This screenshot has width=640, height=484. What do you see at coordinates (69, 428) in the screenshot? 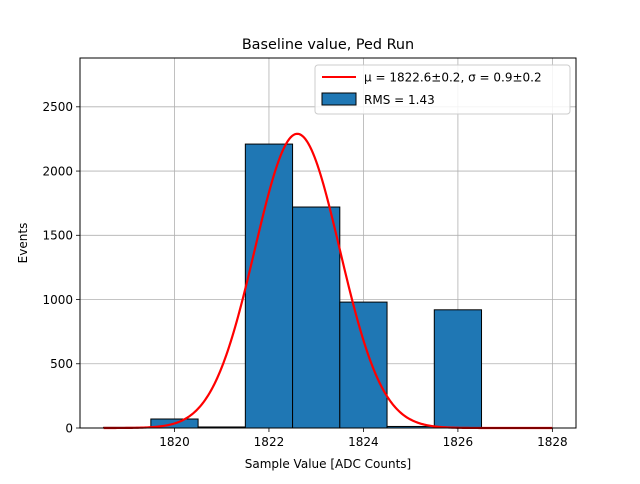
I see `y-tick-label: 0` at bounding box center [69, 428].